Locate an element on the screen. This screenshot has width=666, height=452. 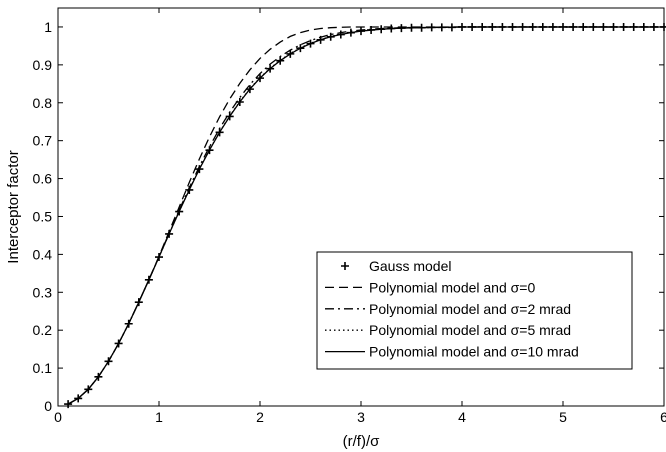
legend-entry-label: Gauss model is located at coordinates (410, 266).